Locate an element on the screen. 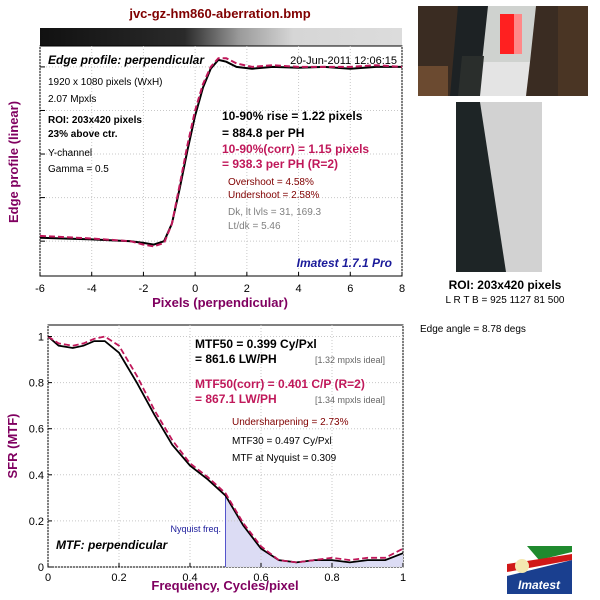  mtf50-line1: MTF50 = 0.399 Cy/Pxl is located at coordinates (256, 344).